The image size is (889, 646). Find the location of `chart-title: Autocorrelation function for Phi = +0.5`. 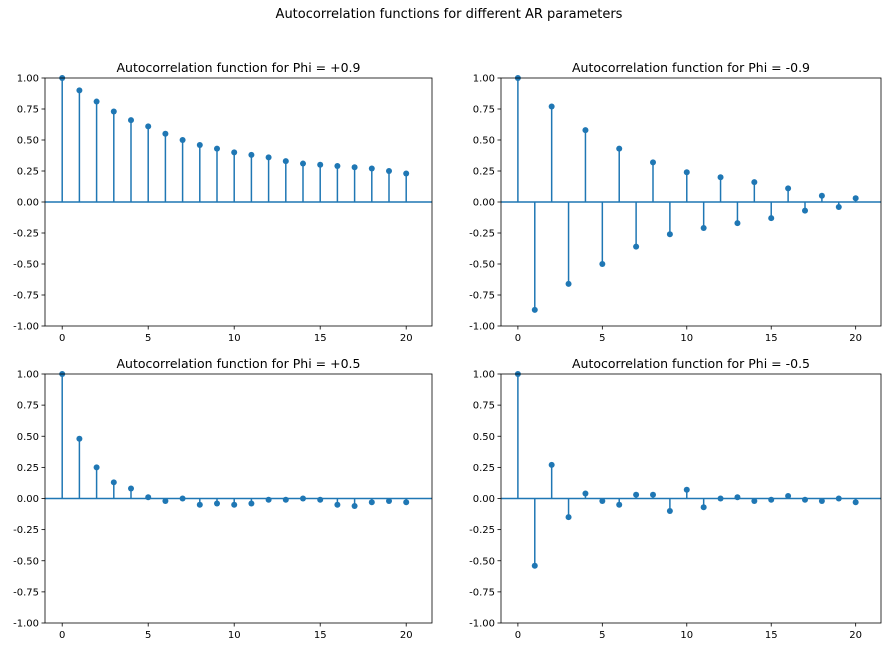

chart-title: Autocorrelation function for Phi = +0.5 is located at coordinates (239, 363).